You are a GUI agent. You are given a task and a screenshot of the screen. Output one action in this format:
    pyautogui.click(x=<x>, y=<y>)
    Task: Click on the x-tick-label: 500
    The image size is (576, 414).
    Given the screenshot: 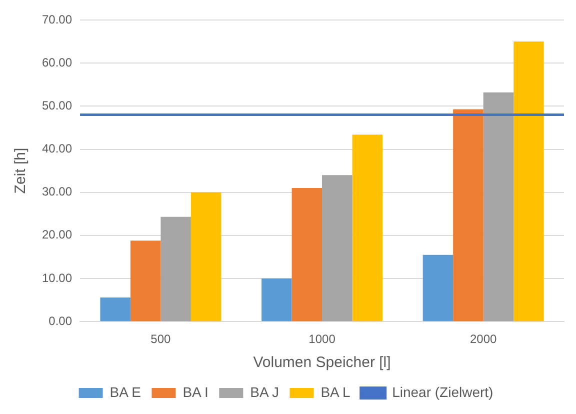 What is the action you would take?
    pyautogui.click(x=161, y=339)
    